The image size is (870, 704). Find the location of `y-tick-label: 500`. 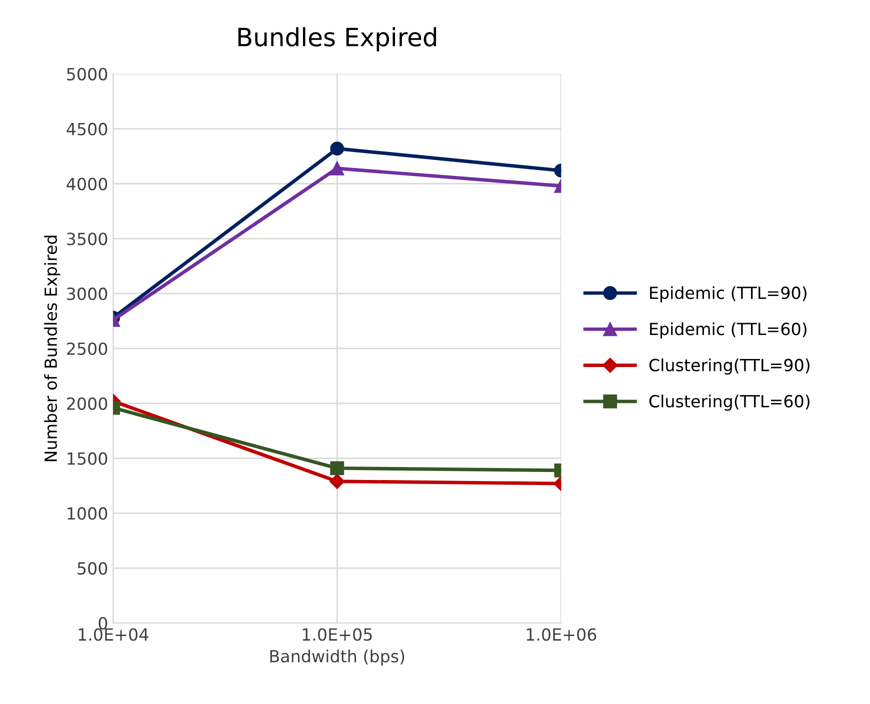

y-tick-label: 500 is located at coordinates (93, 568).